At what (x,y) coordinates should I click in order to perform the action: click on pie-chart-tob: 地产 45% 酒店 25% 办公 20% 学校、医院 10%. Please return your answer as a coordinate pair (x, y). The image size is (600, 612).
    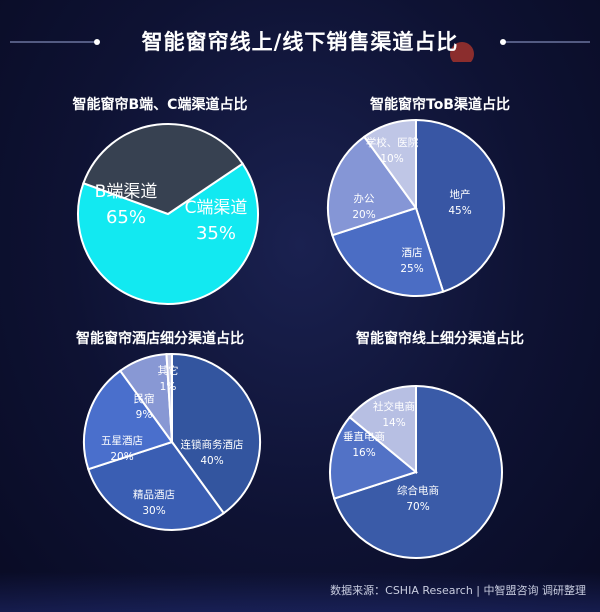
    Looking at the image, I should click on (416, 207).